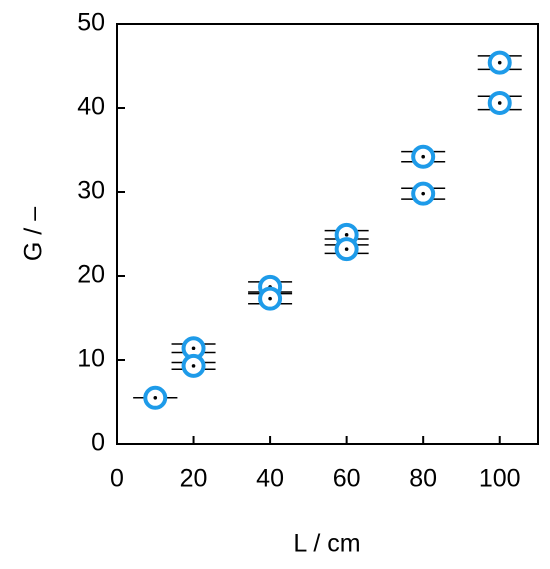 The height and width of the screenshot is (569, 550). Describe the element at coordinates (98, 443) in the screenshot. I see `y-tick-label: 0` at that location.